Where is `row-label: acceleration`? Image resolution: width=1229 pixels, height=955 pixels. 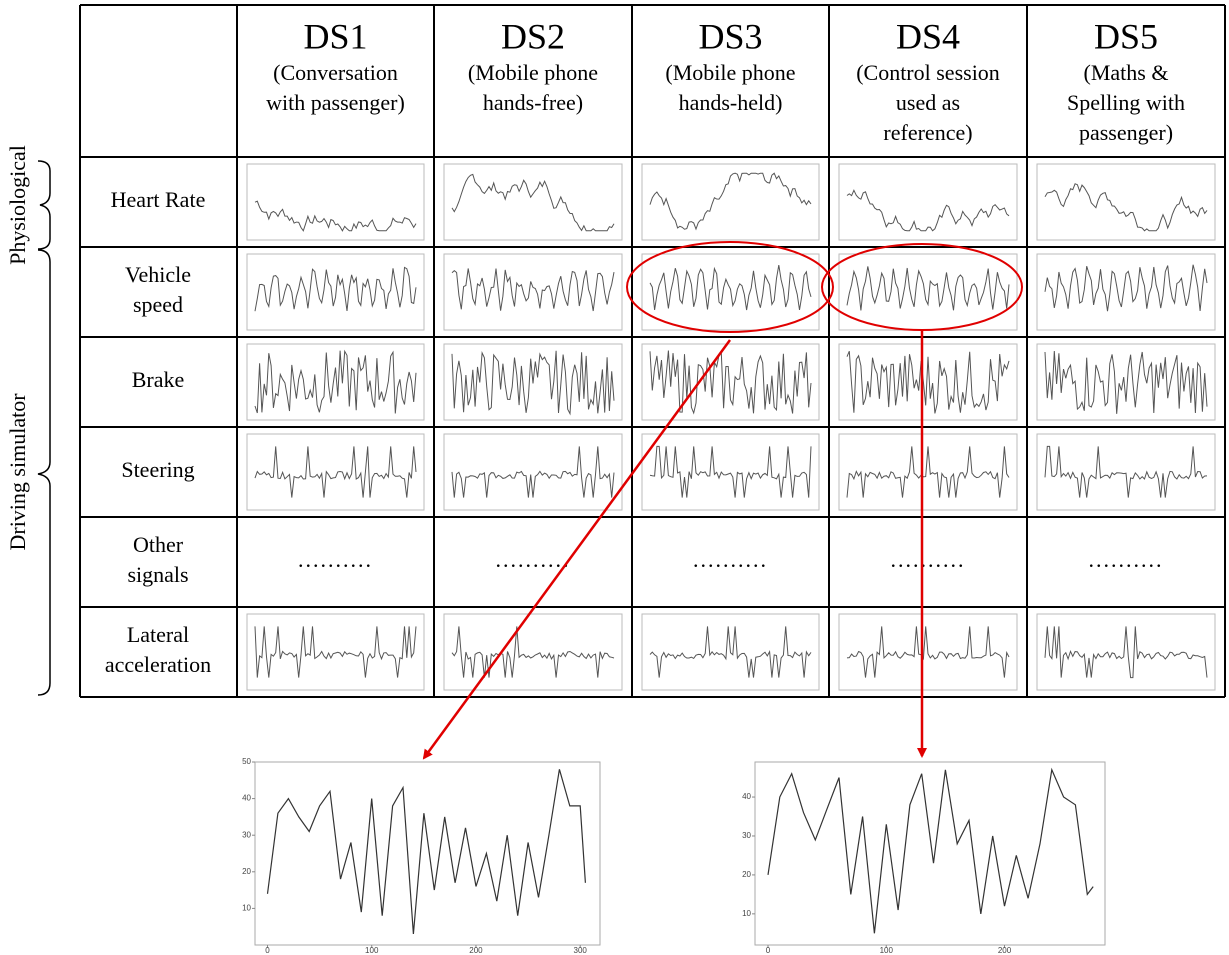 row-label: acceleration is located at coordinates (158, 664).